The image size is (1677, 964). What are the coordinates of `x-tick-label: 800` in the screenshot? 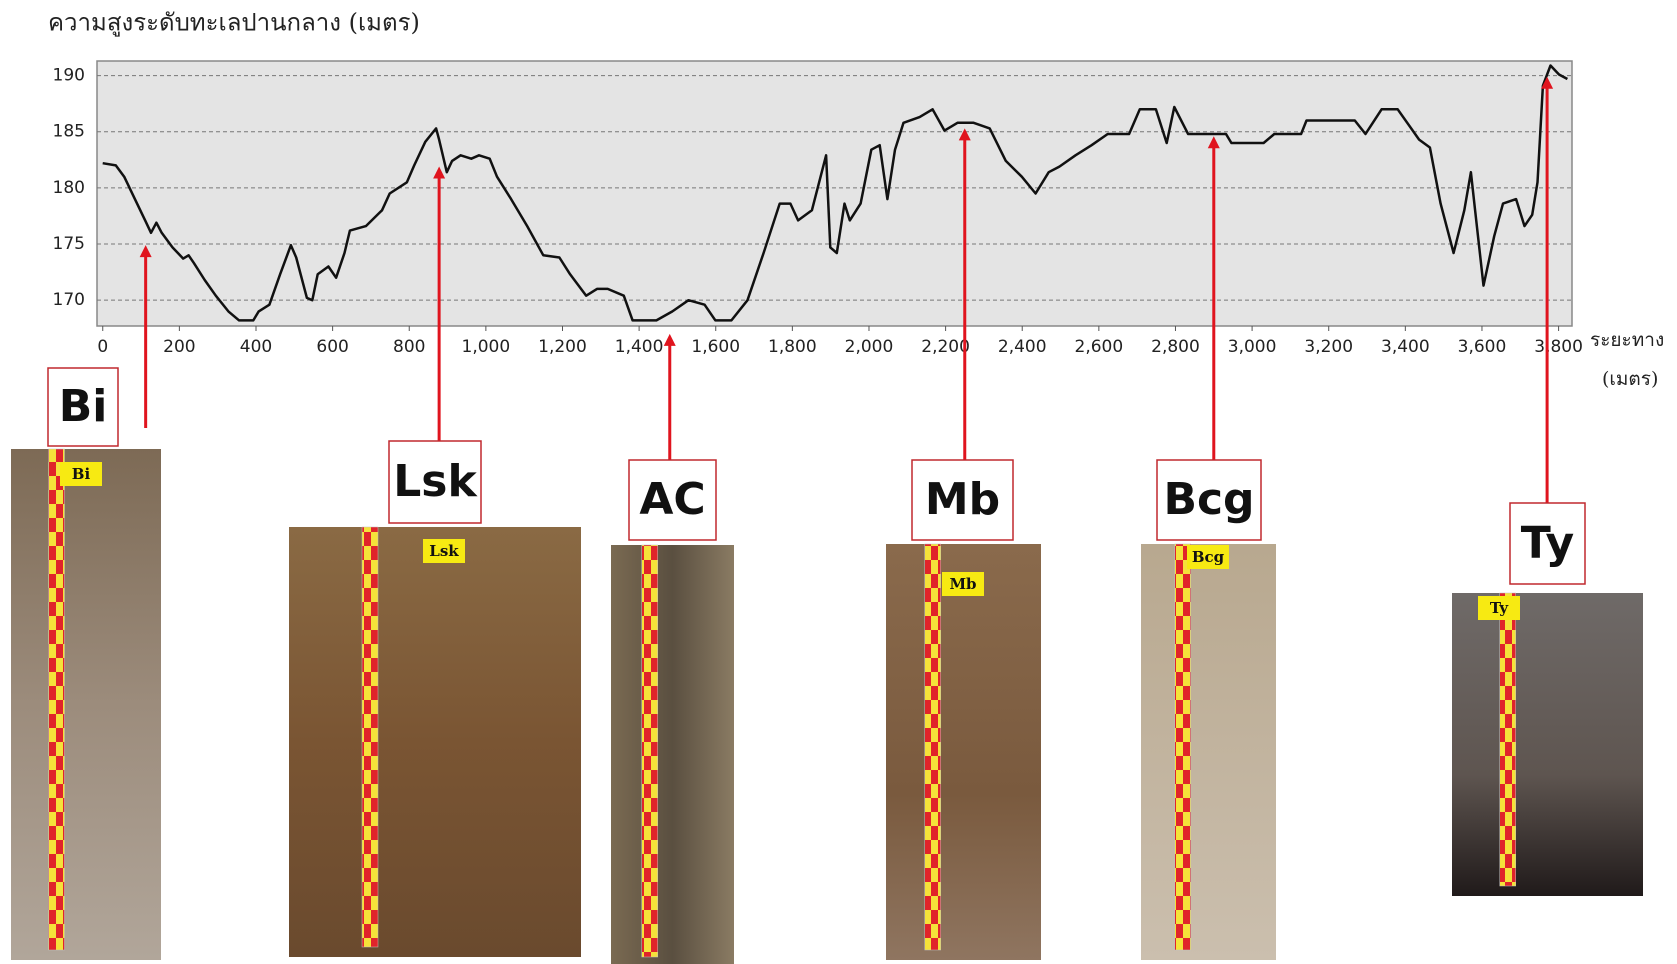 It's located at (409, 347).